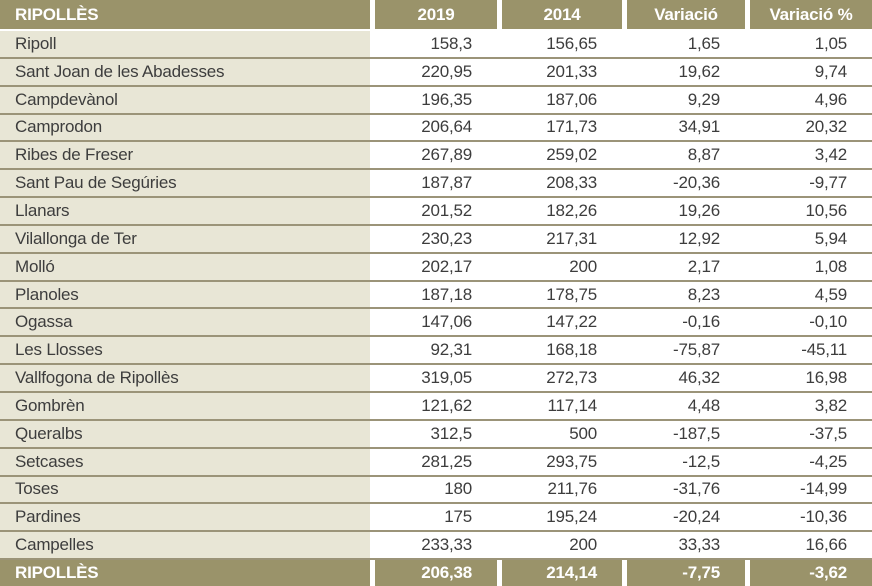 The height and width of the screenshot is (586, 872). What do you see at coordinates (808, 71) in the screenshot?
I see `value-cell: 9,74` at bounding box center [808, 71].